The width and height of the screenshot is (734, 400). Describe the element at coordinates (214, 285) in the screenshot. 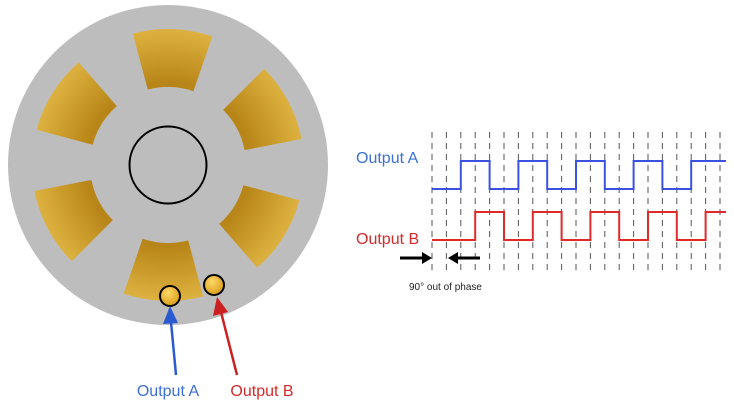

I see `sensor-b` at that location.